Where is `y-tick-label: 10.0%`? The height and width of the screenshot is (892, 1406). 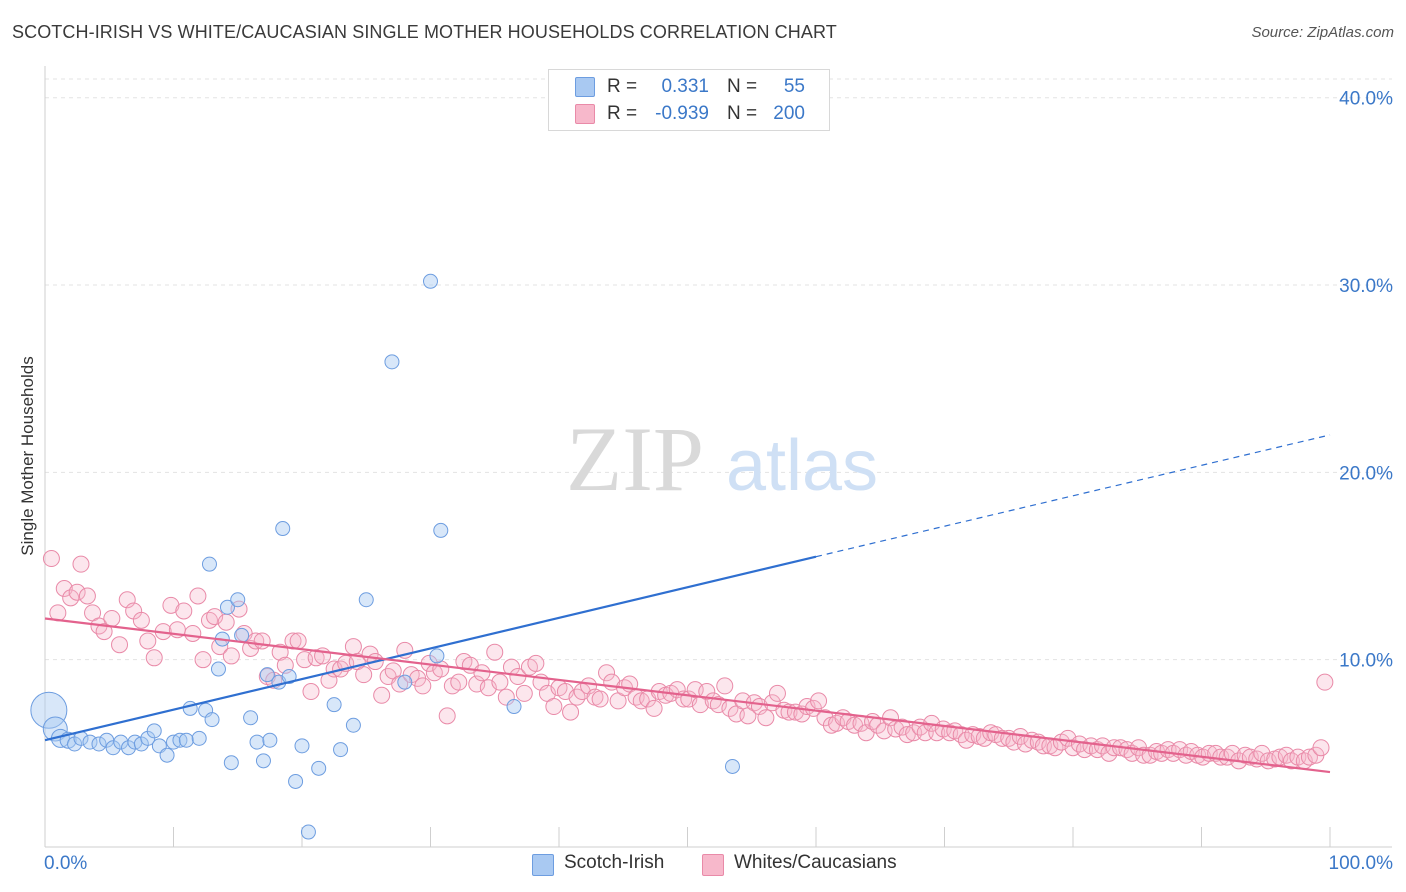
y-tick-label: 10.0% is located at coordinates (1366, 661).